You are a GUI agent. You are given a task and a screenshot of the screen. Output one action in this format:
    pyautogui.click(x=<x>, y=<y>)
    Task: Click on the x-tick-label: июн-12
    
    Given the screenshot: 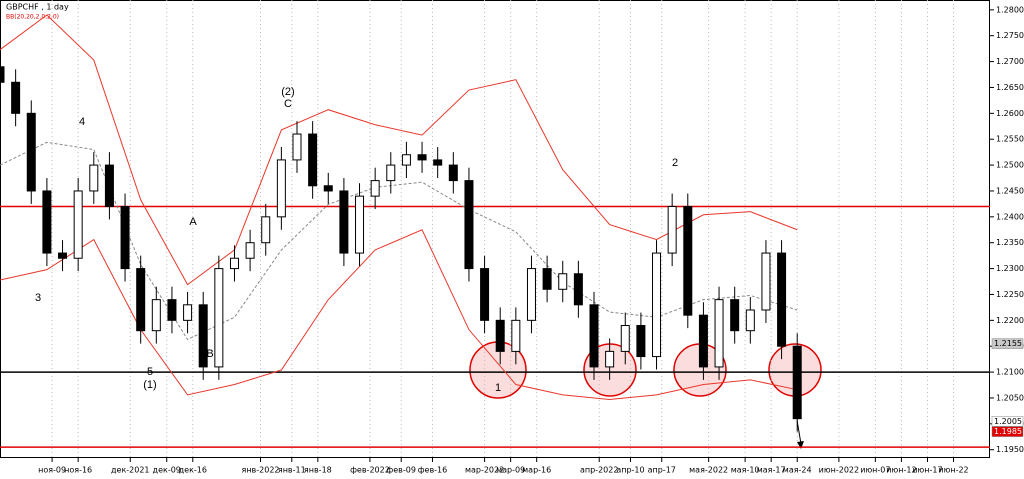 What is the action you would take?
    pyautogui.click(x=901, y=470)
    